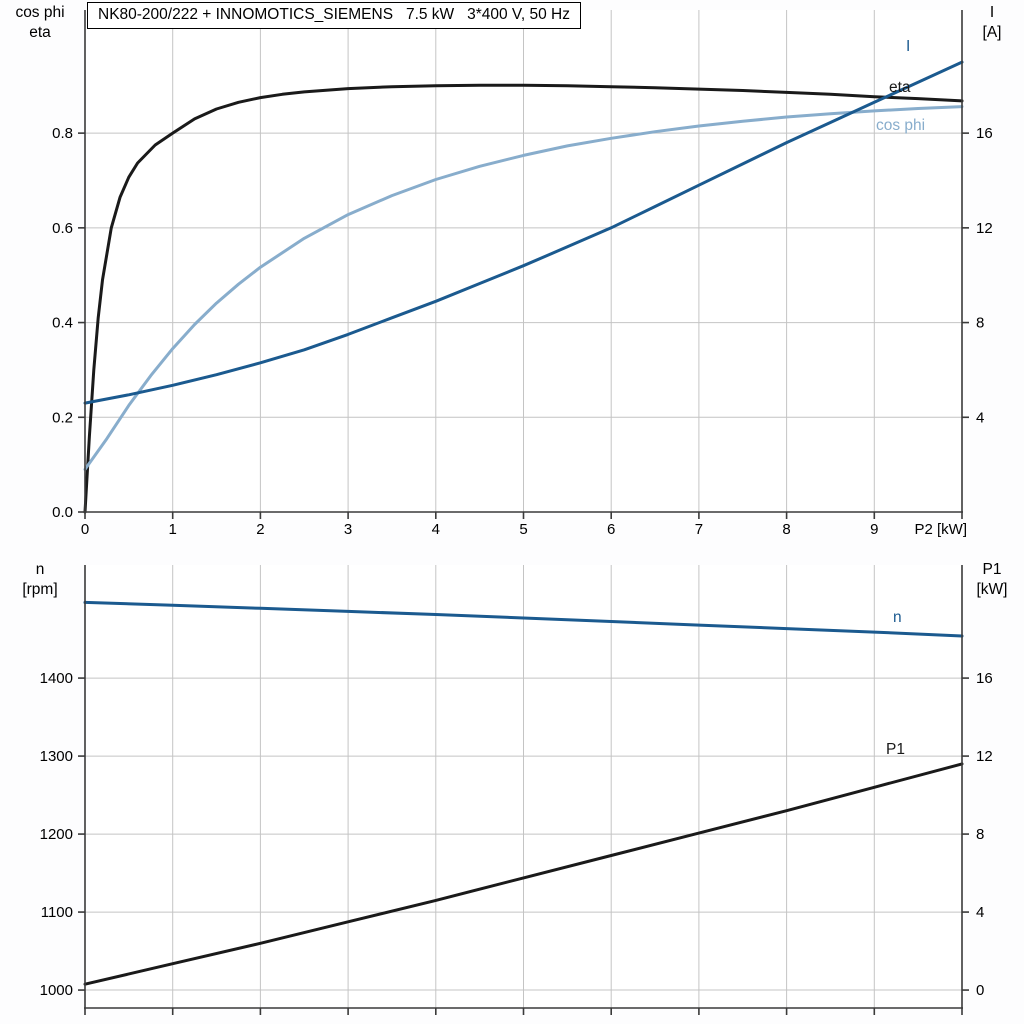  Describe the element at coordinates (62, 323) in the screenshot. I see `svg-text: 0.4` at that location.